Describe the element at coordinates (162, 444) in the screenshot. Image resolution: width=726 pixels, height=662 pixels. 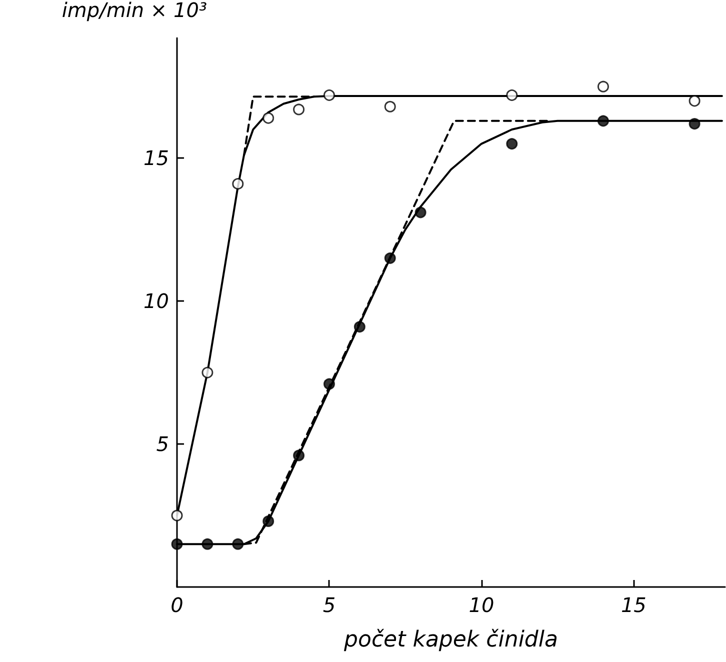
I see `y-tick-label: 5` at that location.